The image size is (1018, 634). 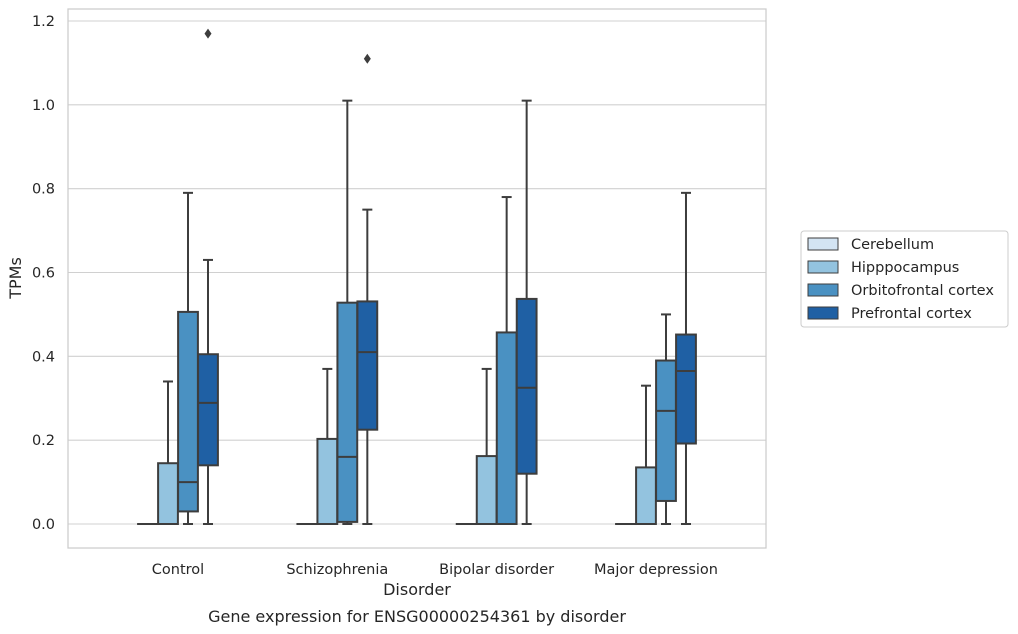 I want to click on legend-label: Hipppocampus, so click(x=905, y=268).